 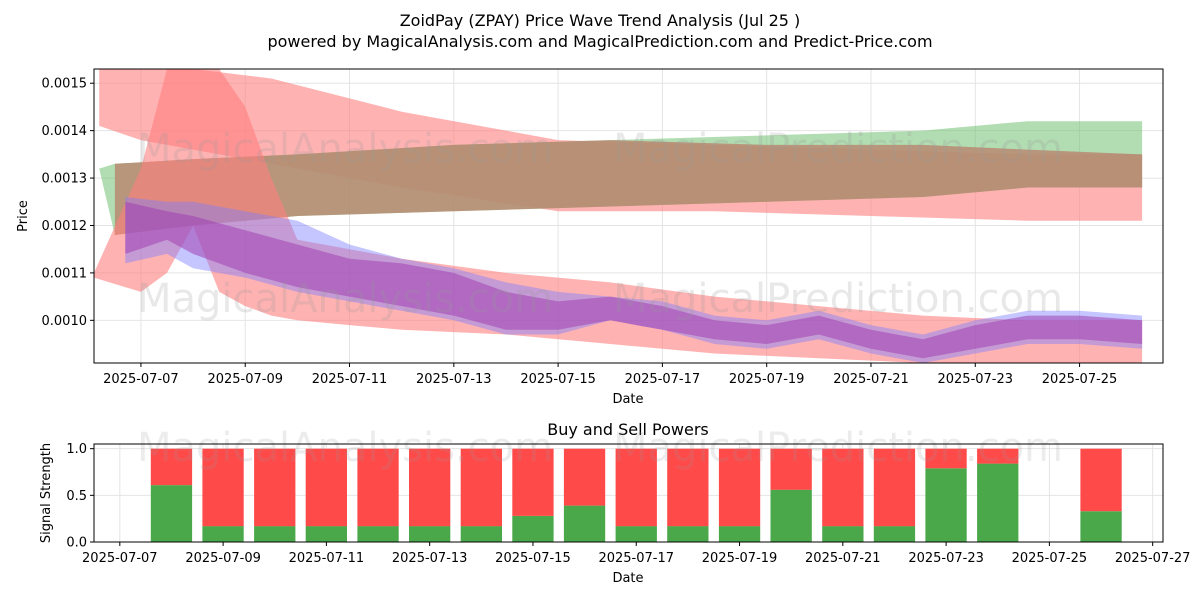 I want to click on price-y-tick-label: 0.0012, so click(x=65, y=226).